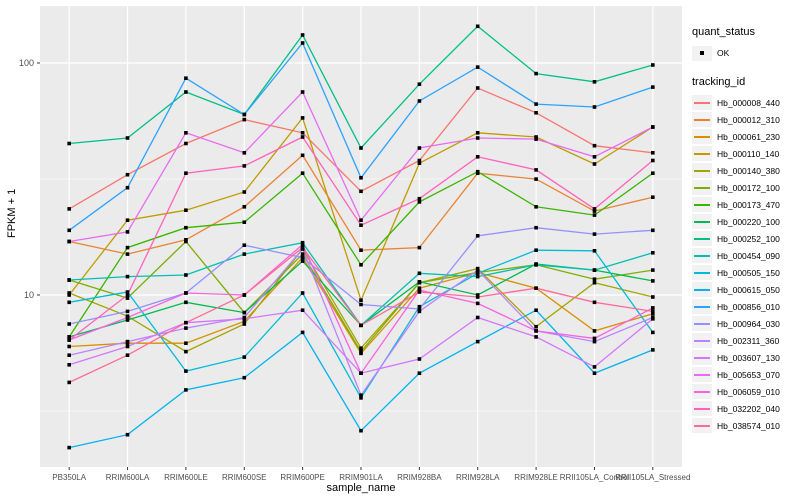  I want to click on x-tick-label: RRIM928BA, so click(419, 477).